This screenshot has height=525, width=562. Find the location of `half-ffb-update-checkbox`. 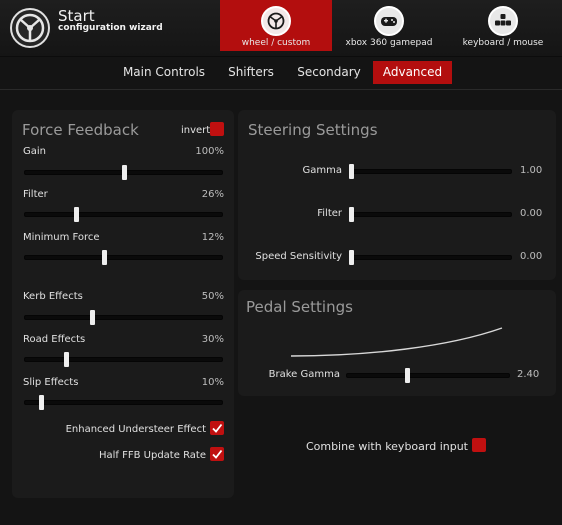

half-ffb-update-checkbox is located at coordinates (217, 454).